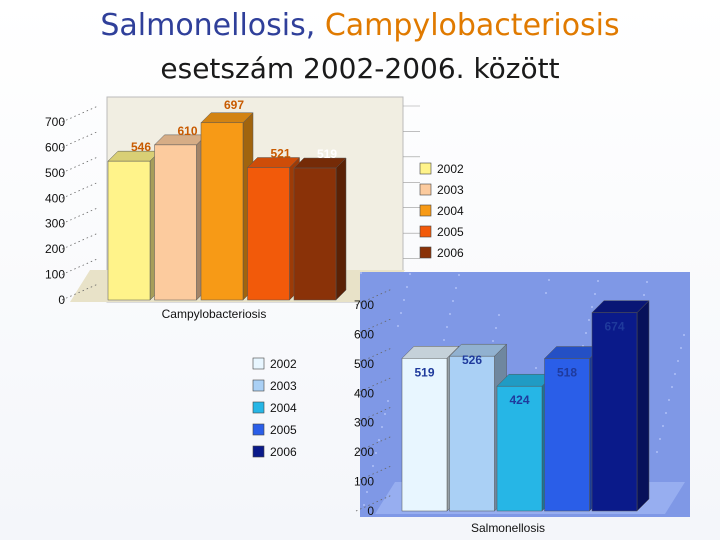 The image size is (720, 540). What do you see at coordinates (55, 122) in the screenshot?
I see `y-tick-label: 700` at bounding box center [55, 122].